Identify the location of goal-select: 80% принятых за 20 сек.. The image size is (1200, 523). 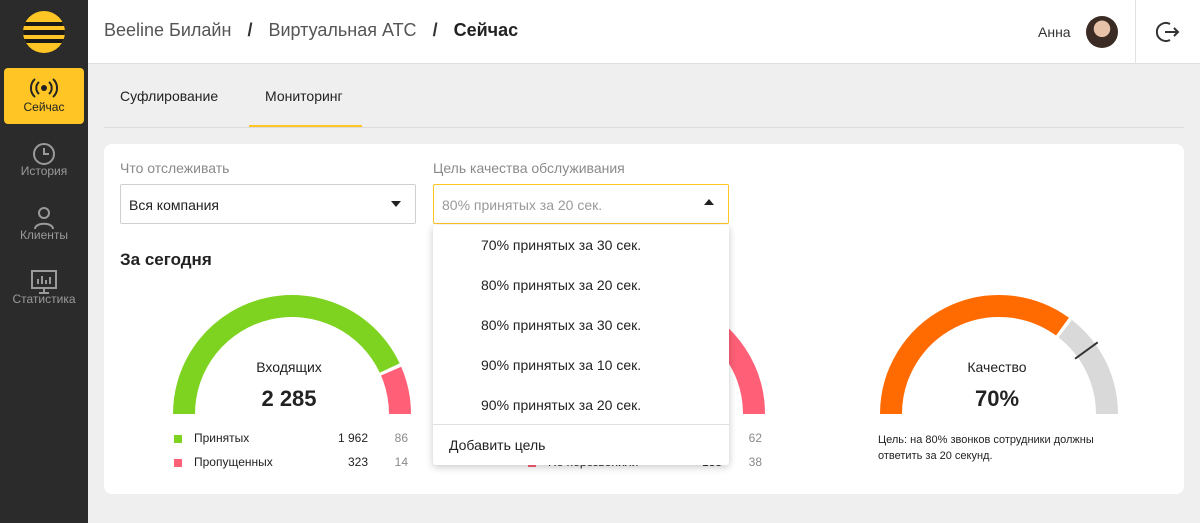
(581, 204).